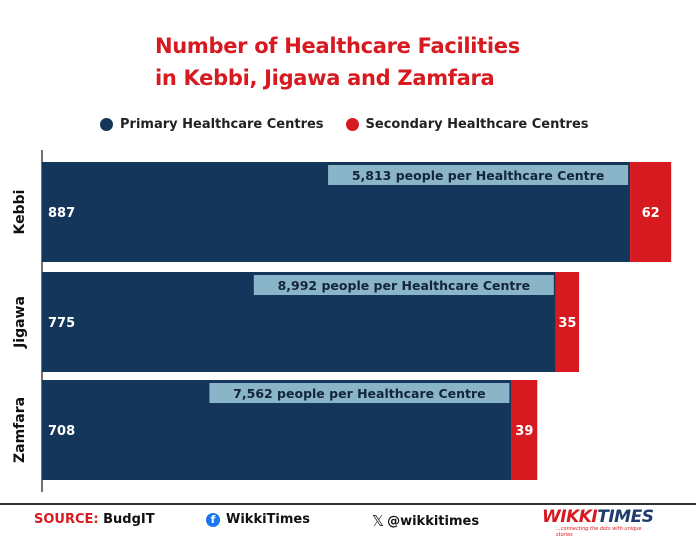  What do you see at coordinates (61, 323) in the screenshot?
I see `label-primary-jigawa: 775` at bounding box center [61, 323].